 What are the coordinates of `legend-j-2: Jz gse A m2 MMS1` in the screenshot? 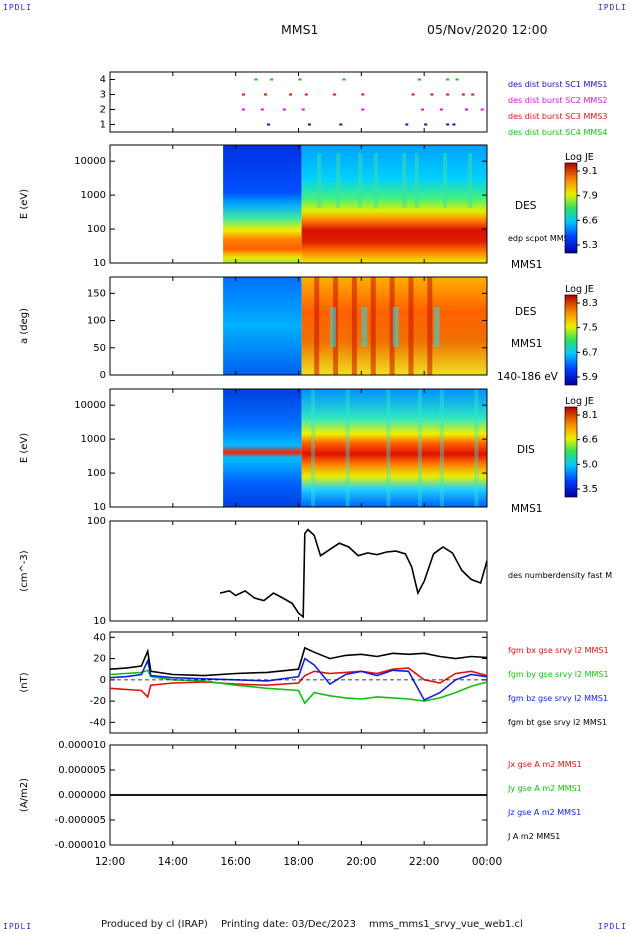 It's located at (544, 812).